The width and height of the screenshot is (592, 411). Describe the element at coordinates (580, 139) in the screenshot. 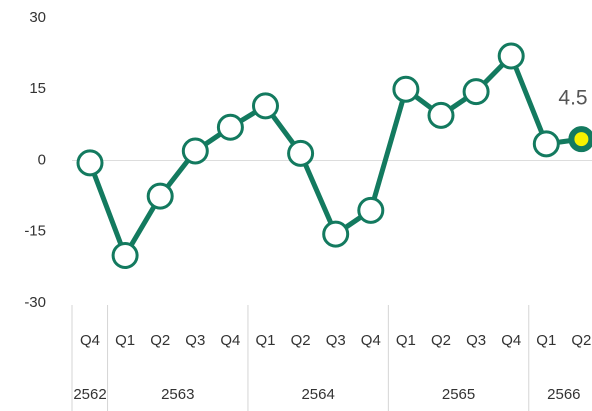

I see `highlighted-point` at that location.